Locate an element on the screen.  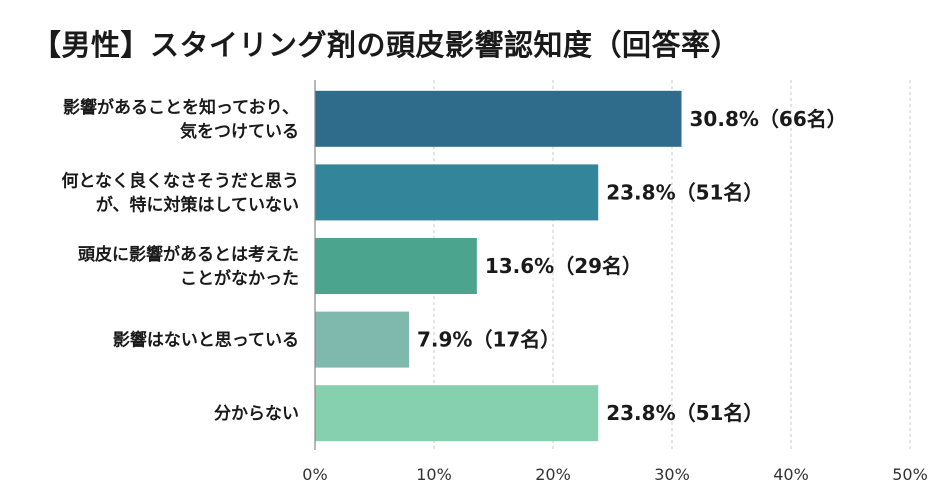
category-label-3-line-1: 頭皮に影響があるとは考えた is located at coordinates (188, 254).